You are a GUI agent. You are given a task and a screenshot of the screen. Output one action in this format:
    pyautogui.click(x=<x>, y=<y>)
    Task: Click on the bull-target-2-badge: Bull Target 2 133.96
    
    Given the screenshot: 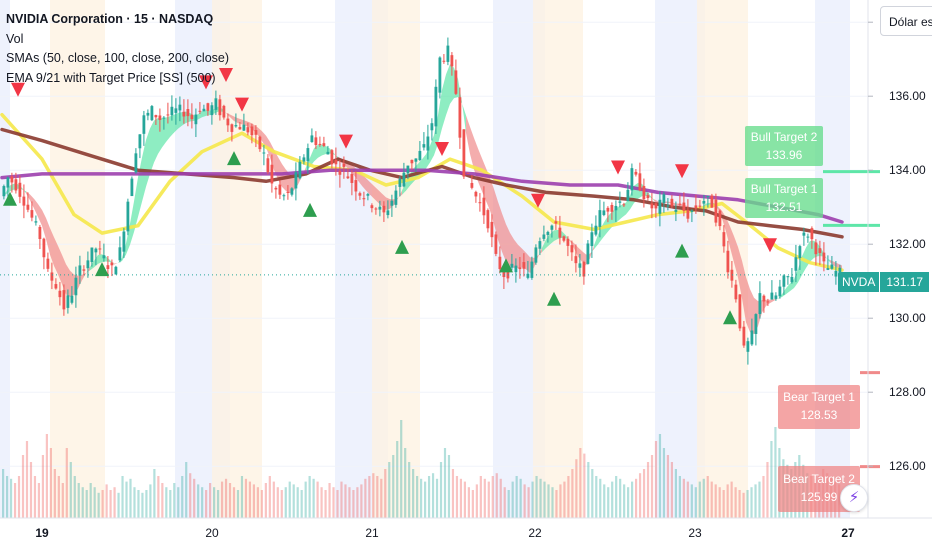 What is the action you would take?
    pyautogui.click(x=784, y=146)
    